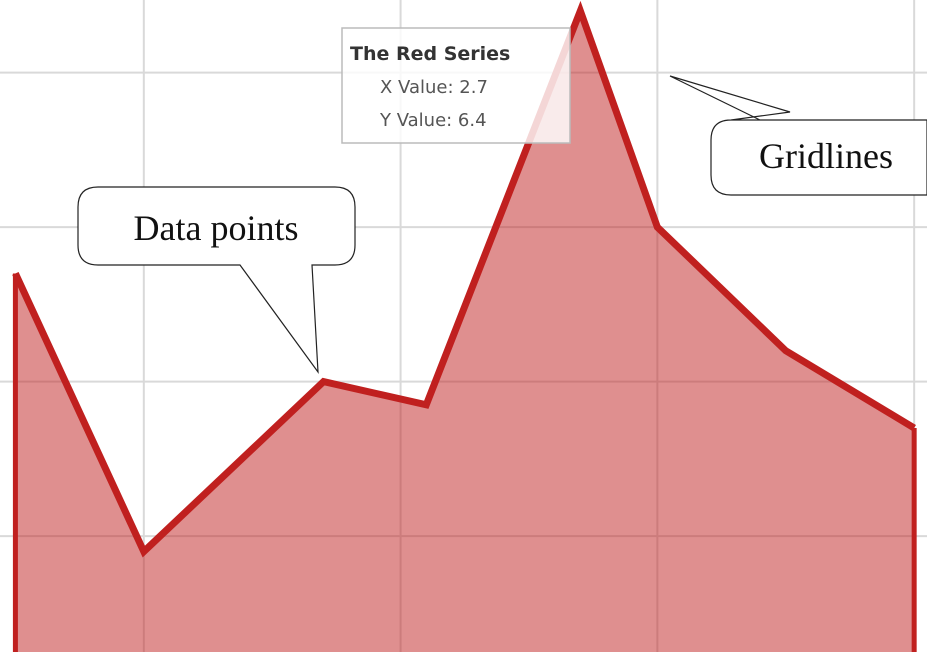 The width and height of the screenshot is (927, 652). I want to click on tooltip-title: The Red Series, so click(430, 54).